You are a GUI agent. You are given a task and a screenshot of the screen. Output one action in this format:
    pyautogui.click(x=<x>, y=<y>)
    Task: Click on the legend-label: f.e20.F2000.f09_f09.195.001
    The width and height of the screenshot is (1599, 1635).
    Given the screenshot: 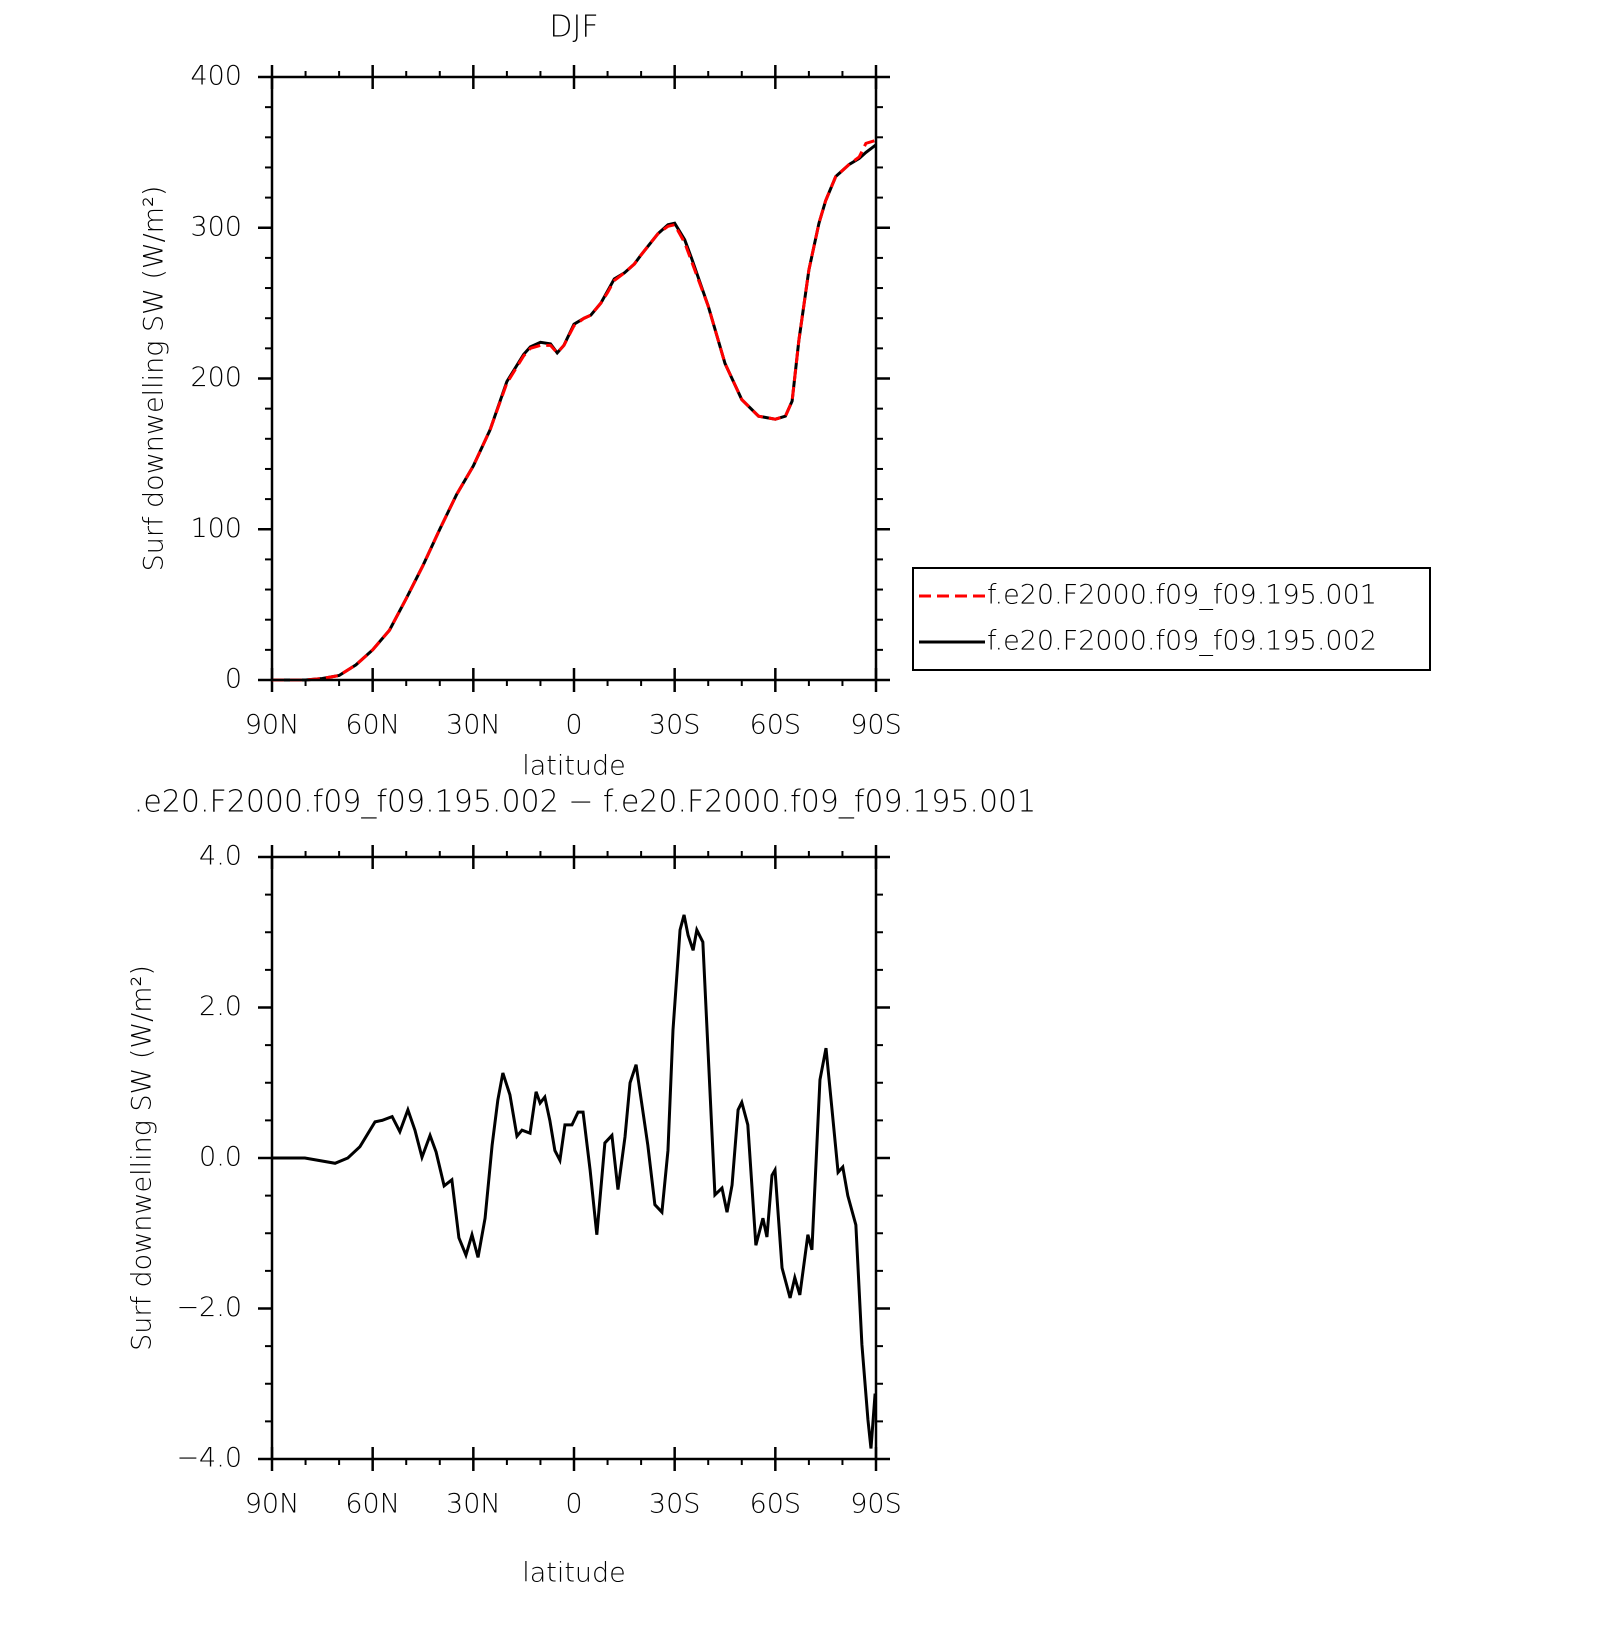 What is the action you would take?
    pyautogui.click(x=1182, y=595)
    